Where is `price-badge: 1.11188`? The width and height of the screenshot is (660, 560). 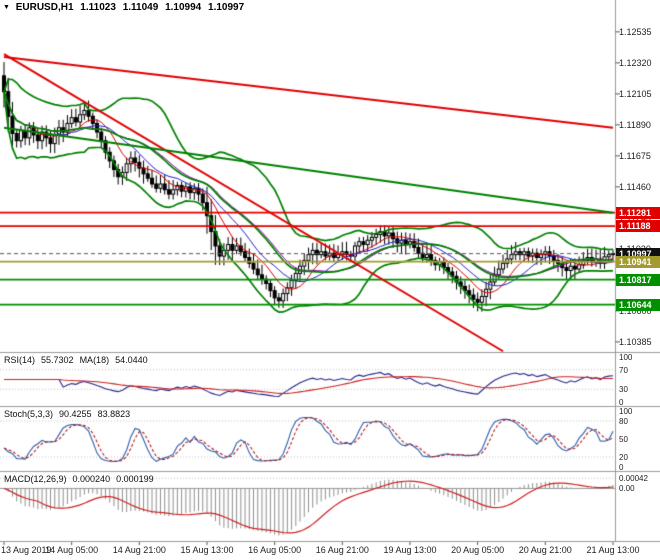 price-badge: 1.11188 is located at coordinates (638, 226).